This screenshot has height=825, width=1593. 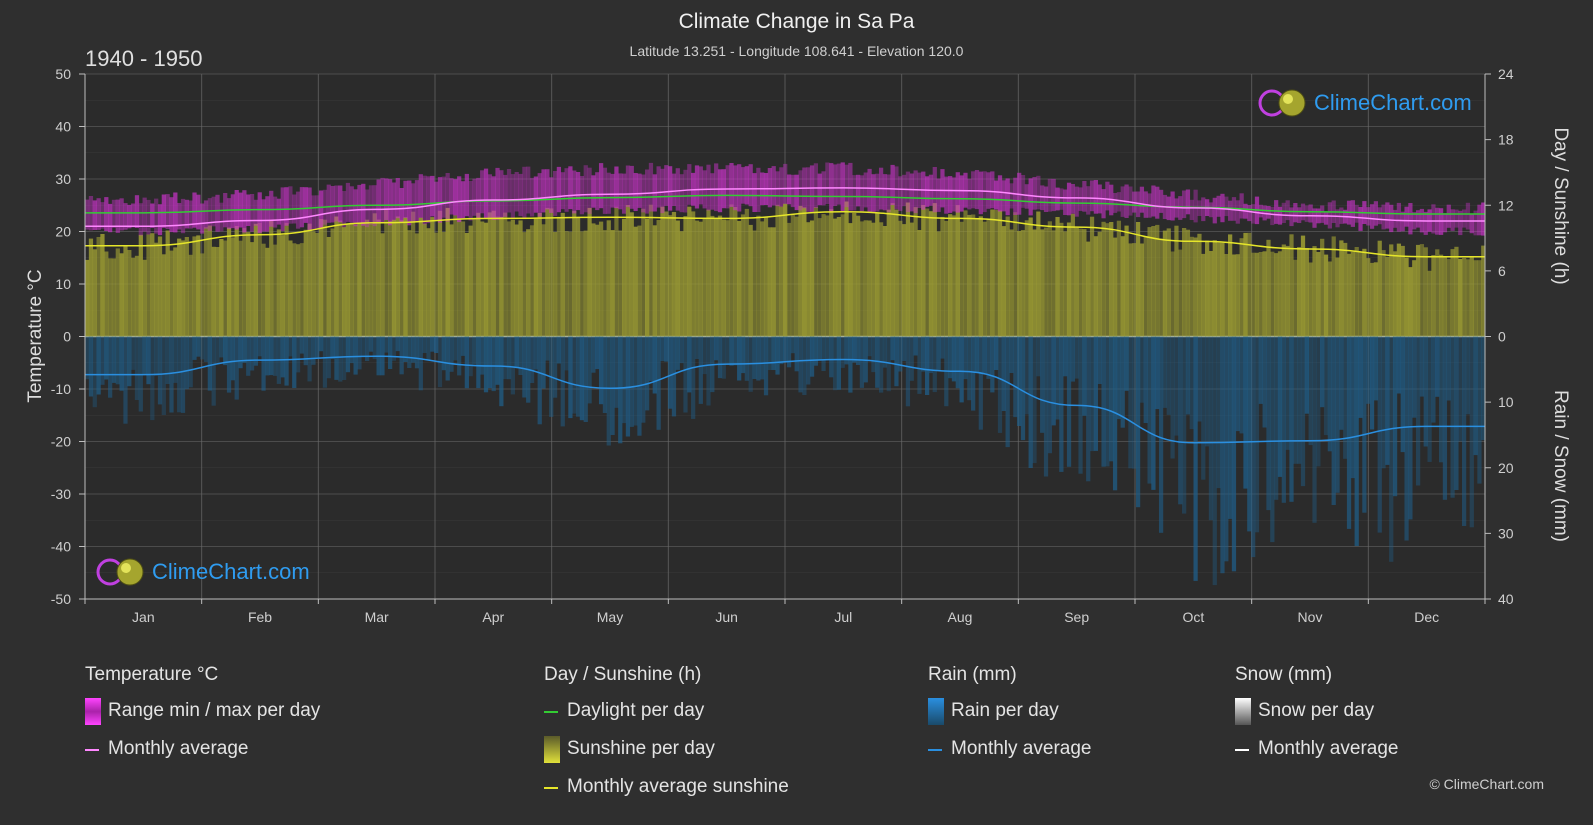 I want to click on y-tick-label-left: -10, so click(x=61, y=389).